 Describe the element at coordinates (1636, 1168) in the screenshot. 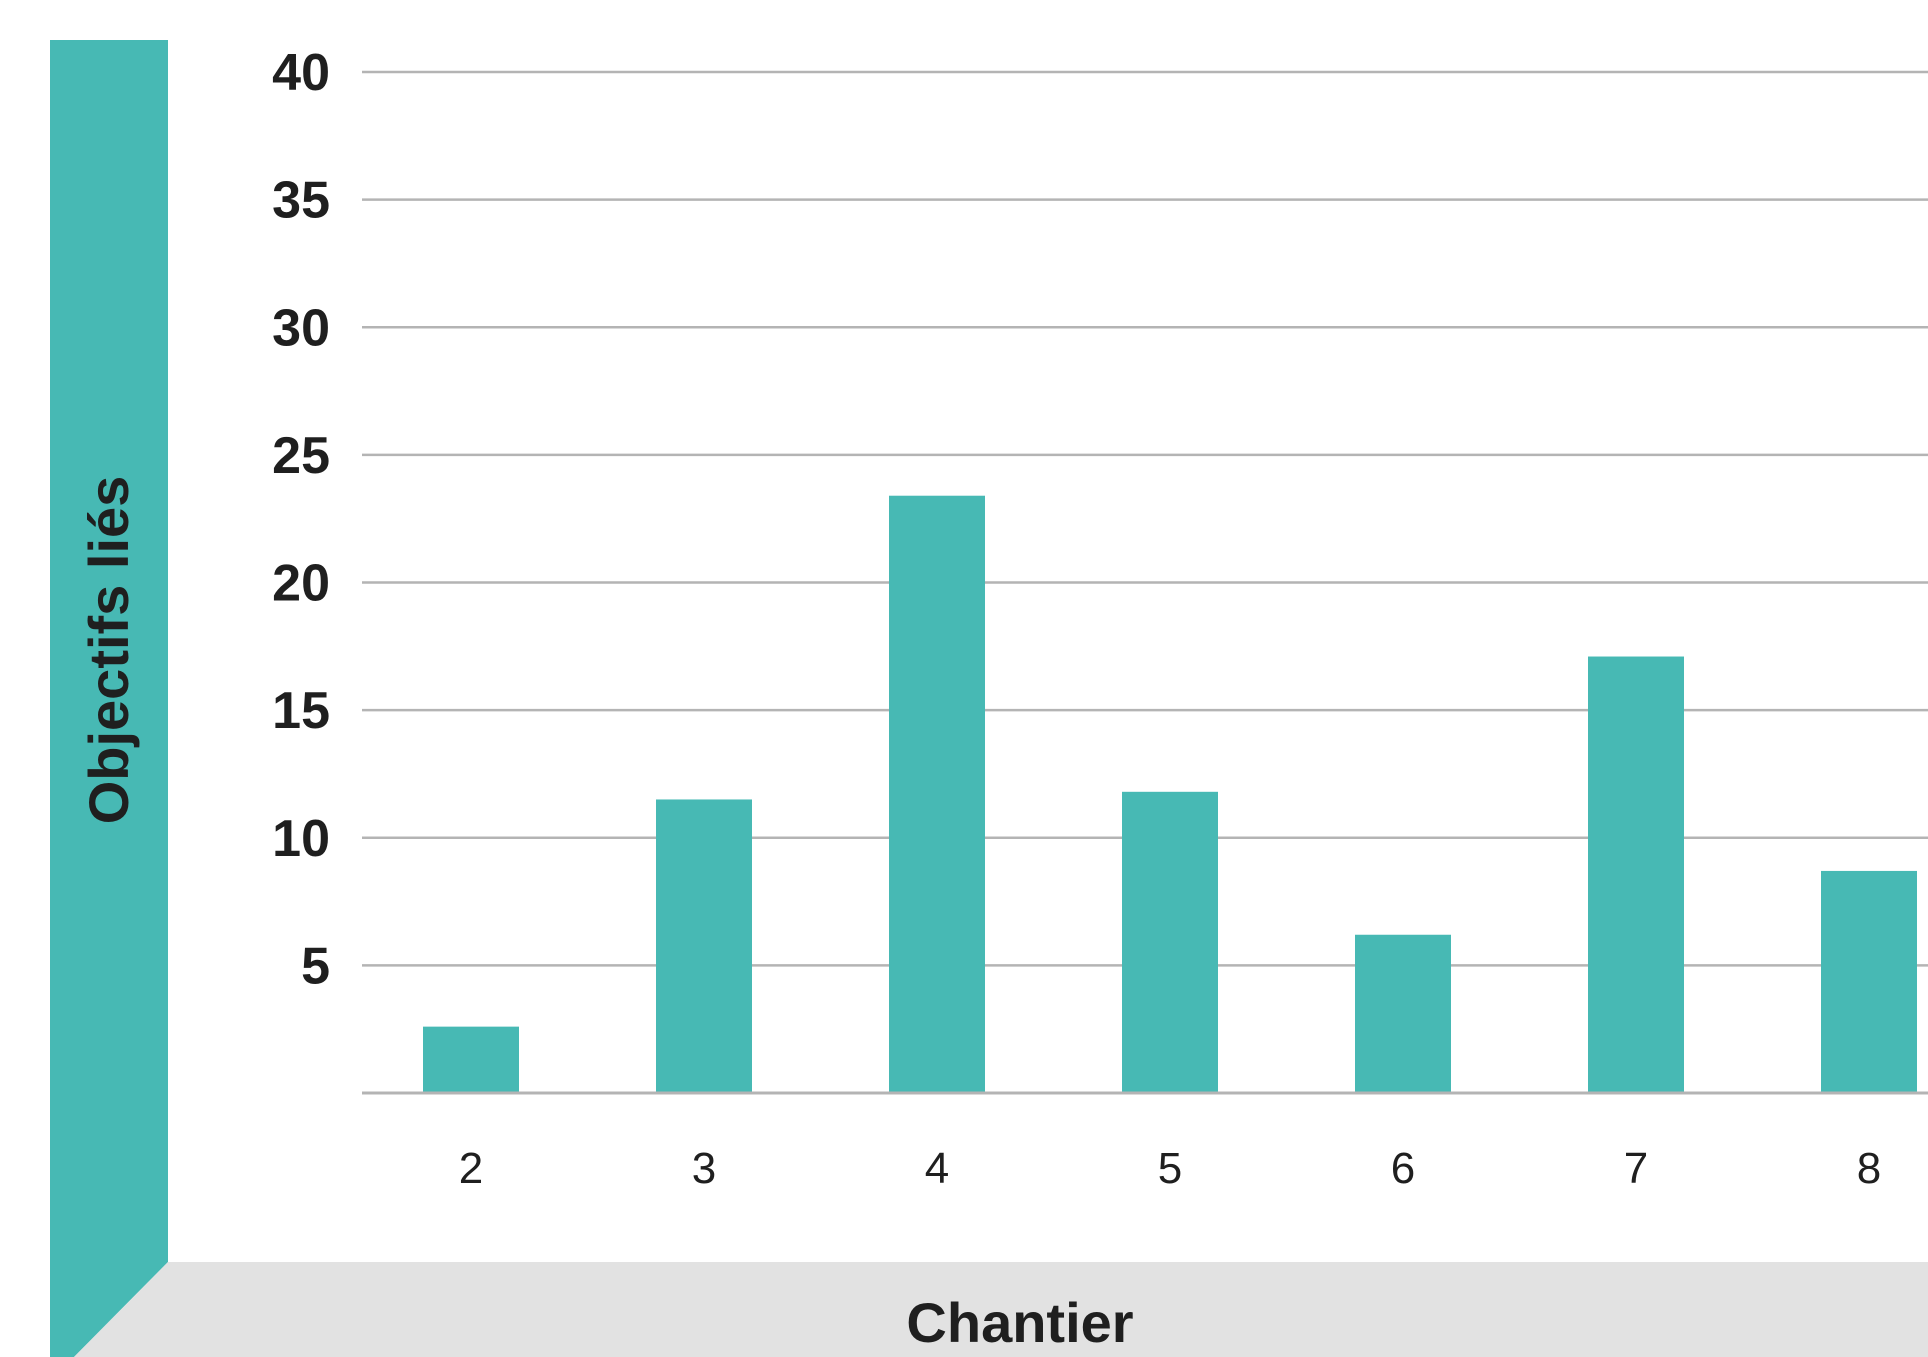

I see `x-tick-label: 7` at that location.